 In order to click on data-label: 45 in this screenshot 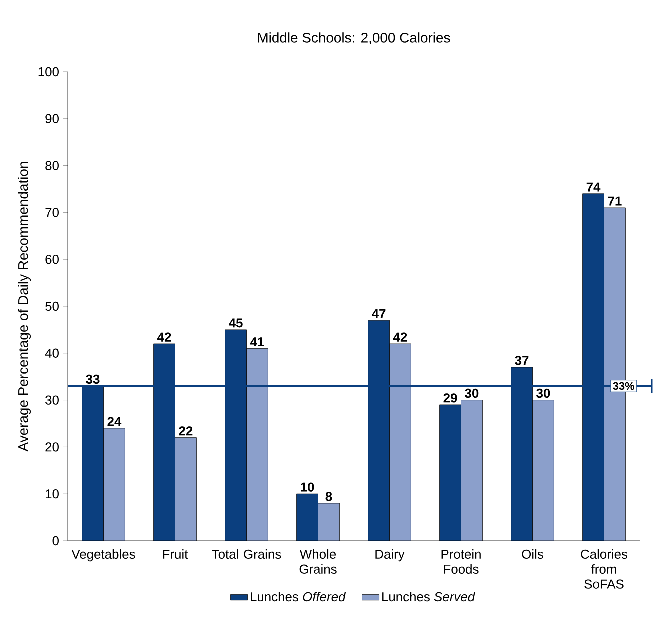, I will do `click(236, 323)`.